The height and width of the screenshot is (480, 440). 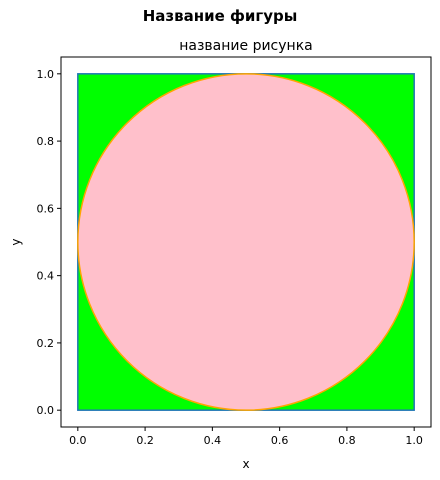 What do you see at coordinates (213, 440) in the screenshot?
I see `x-tick-label: 0.4` at bounding box center [213, 440].